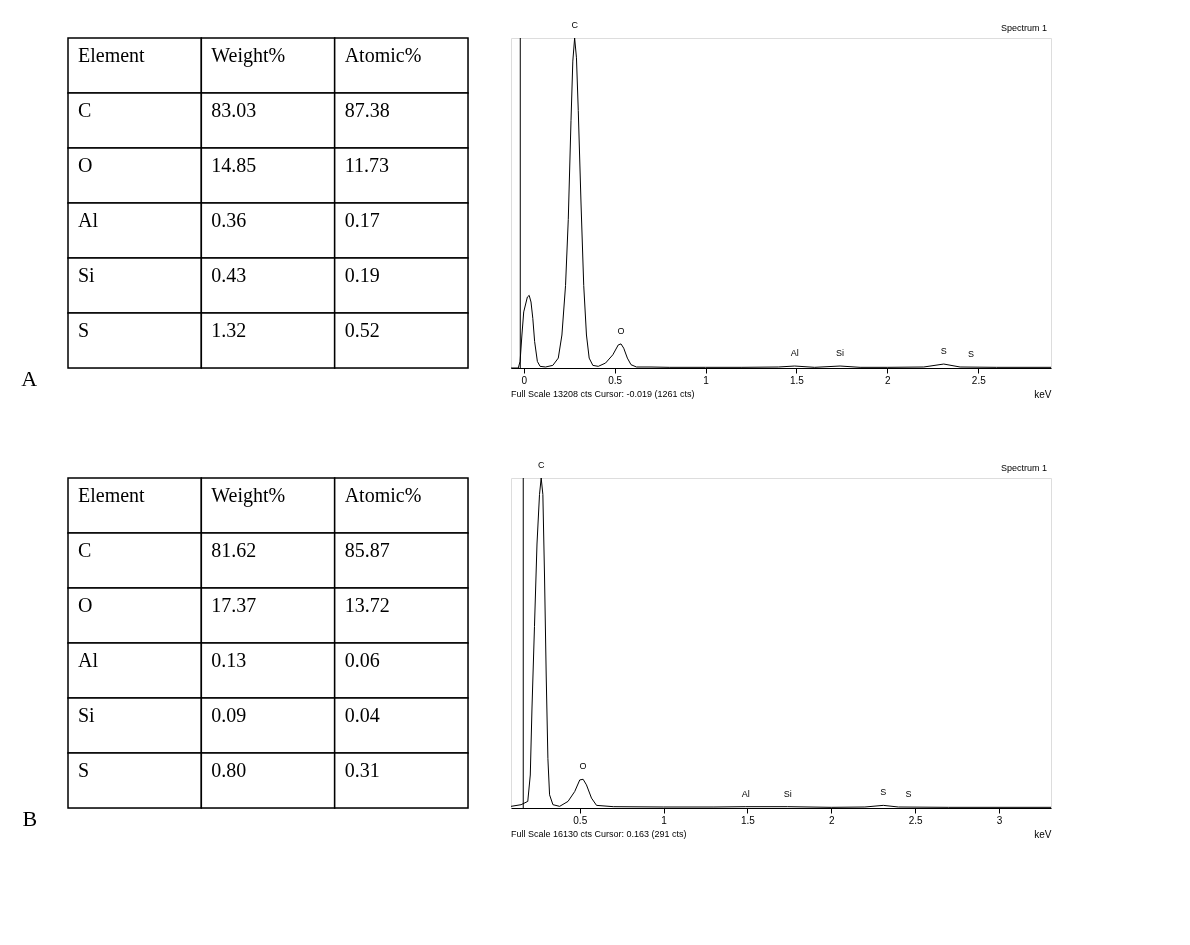 The height and width of the screenshot is (945, 1190). I want to click on text: 81.62, so click(234, 550).